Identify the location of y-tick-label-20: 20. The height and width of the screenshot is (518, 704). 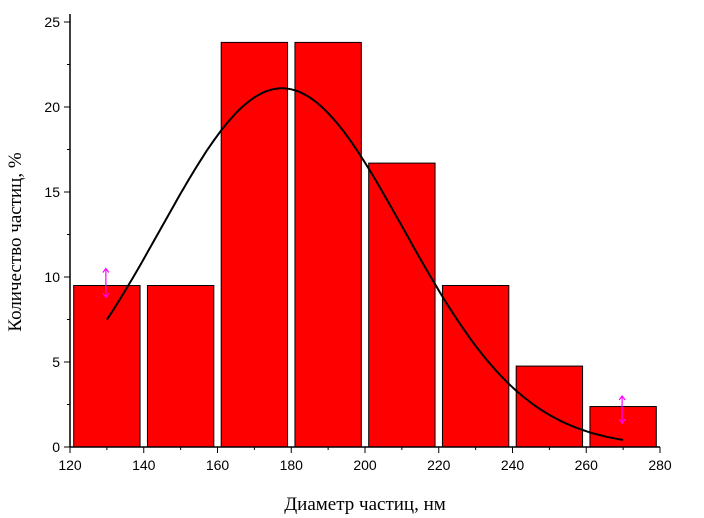
(52, 107).